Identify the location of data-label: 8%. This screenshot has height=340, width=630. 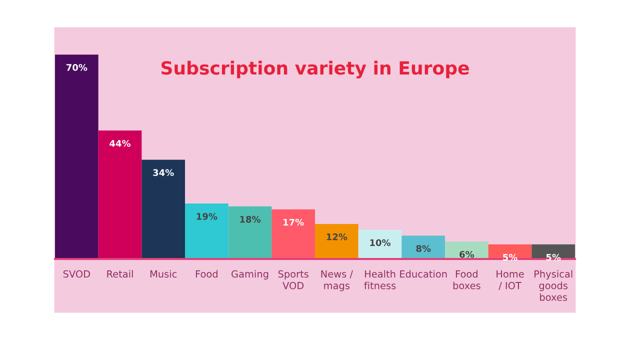
(423, 248).